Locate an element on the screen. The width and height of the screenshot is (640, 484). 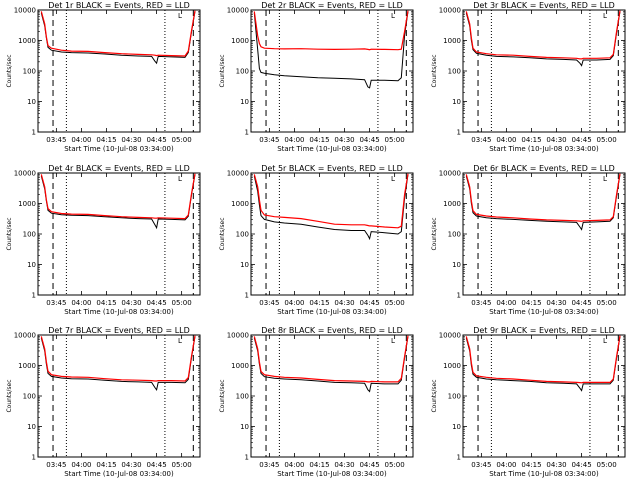
panel-title: Det 7r BLACK = Events, RED = LLD is located at coordinates (119, 330).